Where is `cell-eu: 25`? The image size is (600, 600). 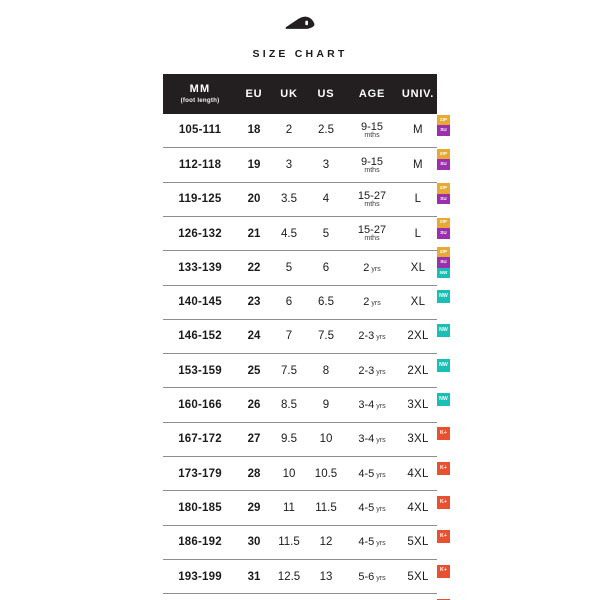
cell-eu: 25 is located at coordinates (254, 371).